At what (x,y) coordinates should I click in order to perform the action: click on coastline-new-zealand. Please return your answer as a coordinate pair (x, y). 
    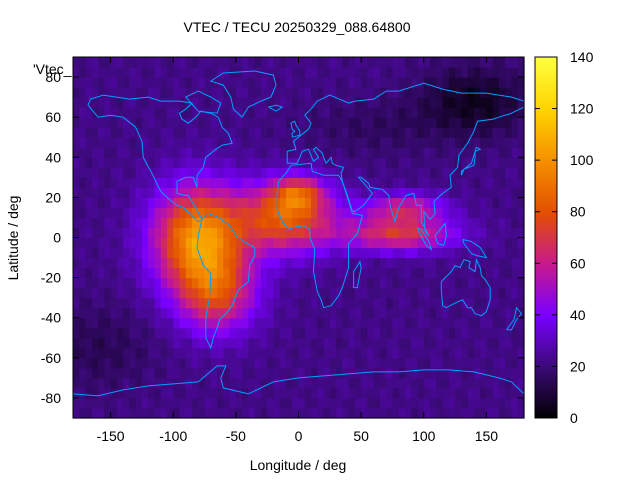
    Looking at the image, I should click on (514, 318).